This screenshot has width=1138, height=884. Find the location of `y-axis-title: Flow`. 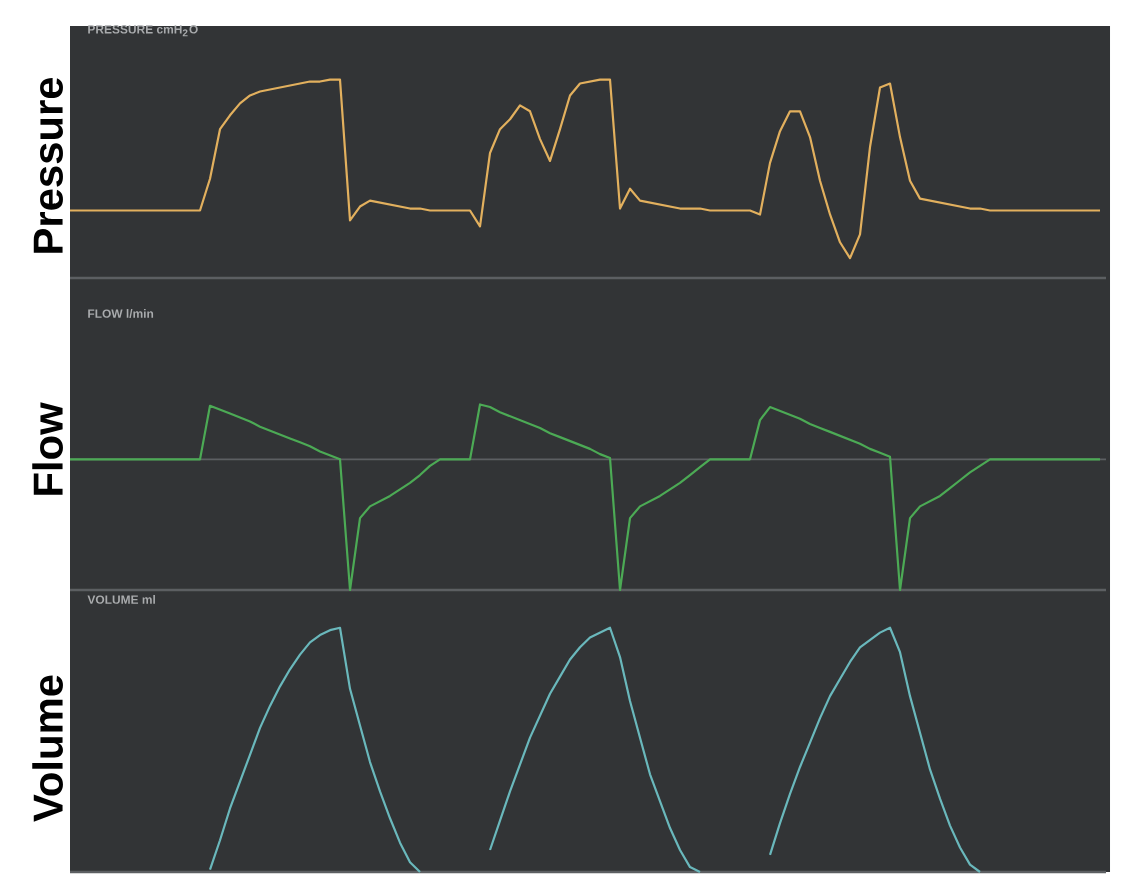

y-axis-title: Flow is located at coordinates (47, 448).